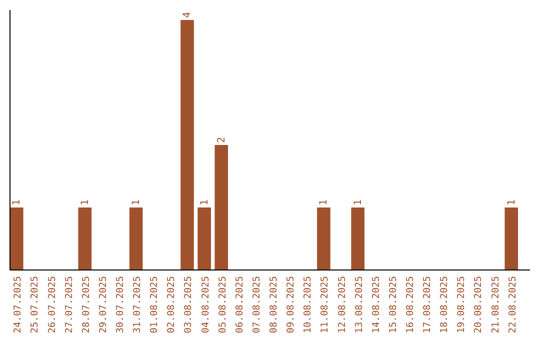 The height and width of the screenshot is (340, 540). What do you see at coordinates (222, 139) in the screenshot?
I see `data-label: 2` at bounding box center [222, 139].